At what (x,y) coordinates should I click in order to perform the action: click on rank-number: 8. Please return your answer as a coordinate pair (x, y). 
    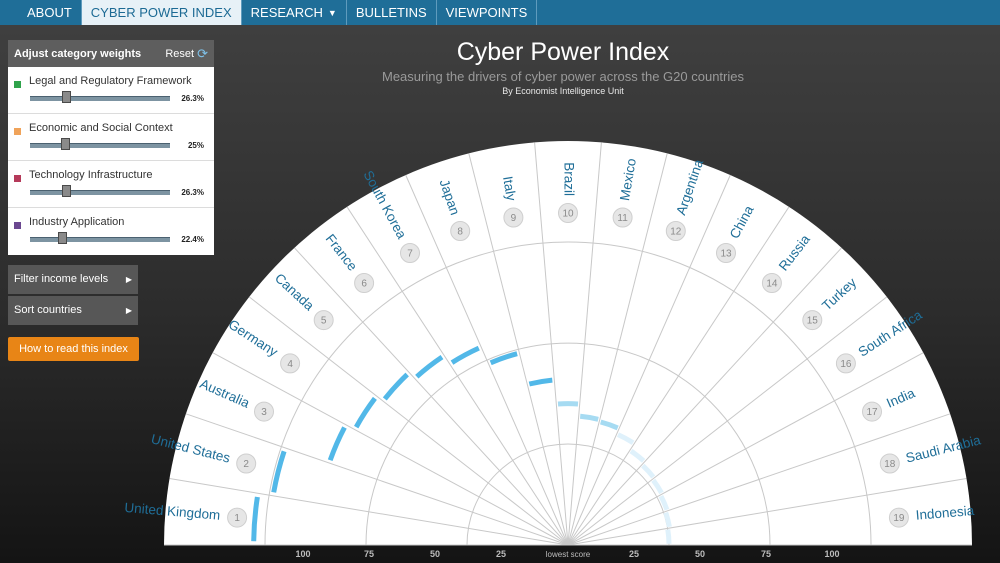
    Looking at the image, I should click on (460, 232).